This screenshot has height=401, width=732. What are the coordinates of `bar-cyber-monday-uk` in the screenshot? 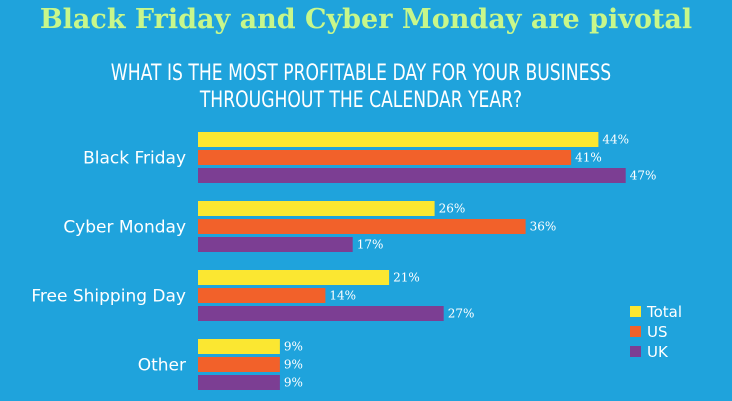 It's located at (275, 244).